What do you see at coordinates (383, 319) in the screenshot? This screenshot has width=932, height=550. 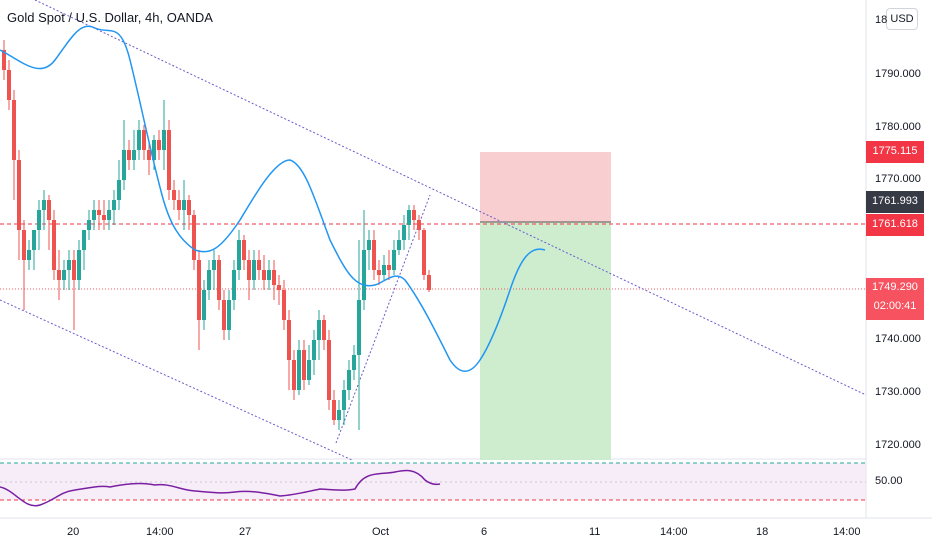 I see `trend-line` at bounding box center [383, 319].